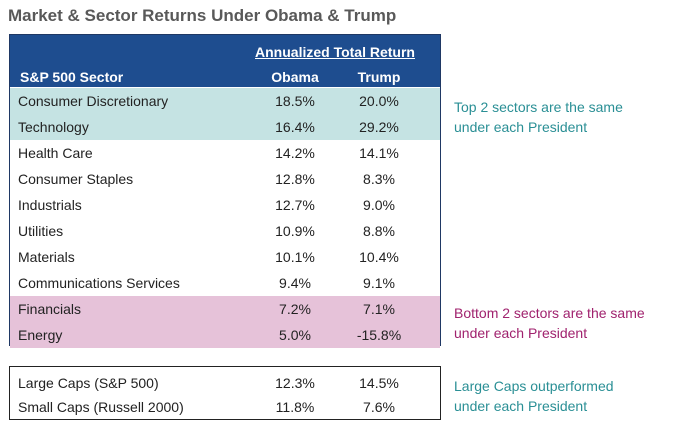 The width and height of the screenshot is (674, 428). I want to click on obama-column-header: Obama, so click(295, 77).